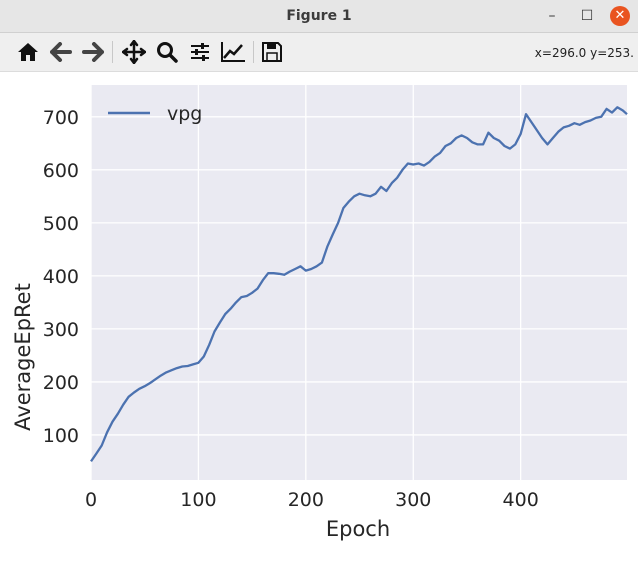 Image resolution: width=638 pixels, height=562 pixels. What do you see at coordinates (61, 171) in the screenshot?
I see `y-tick-label: 600` at bounding box center [61, 171].